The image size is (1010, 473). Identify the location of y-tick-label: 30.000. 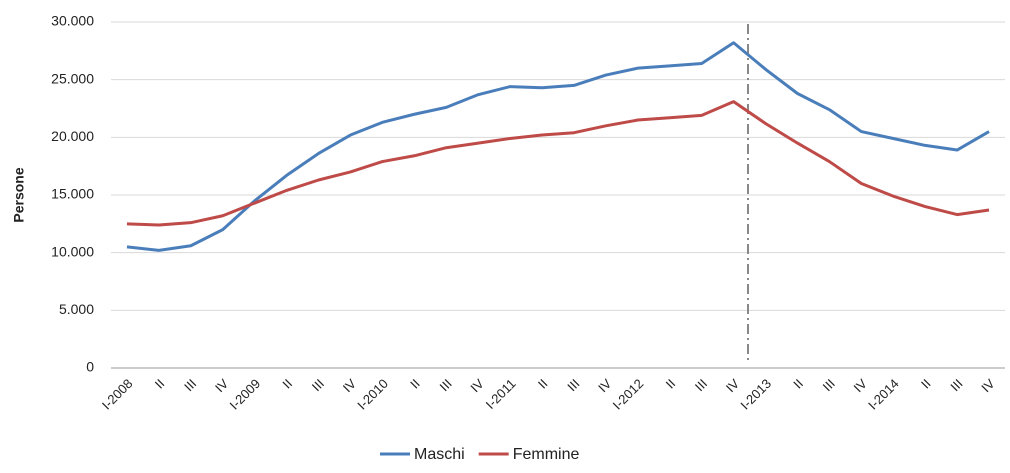
(72, 21).